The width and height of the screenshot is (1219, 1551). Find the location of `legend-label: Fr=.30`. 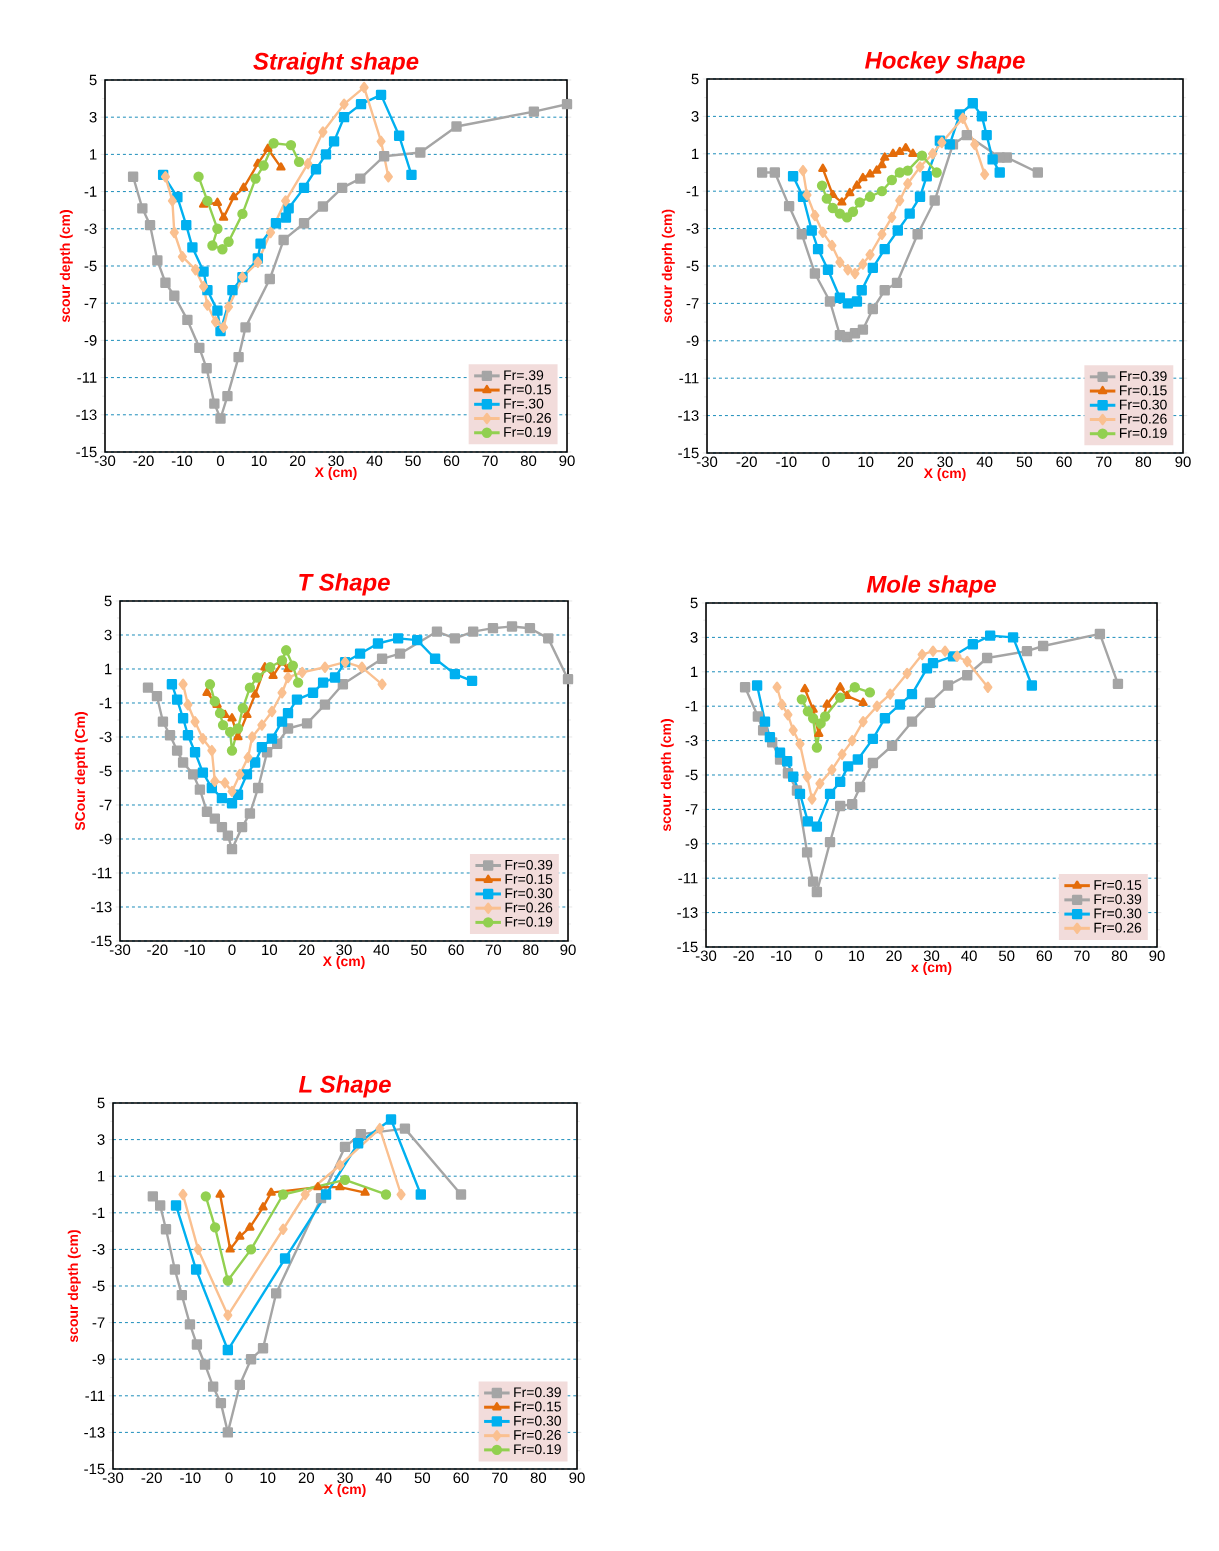

legend-label: Fr=.30 is located at coordinates (524, 403).